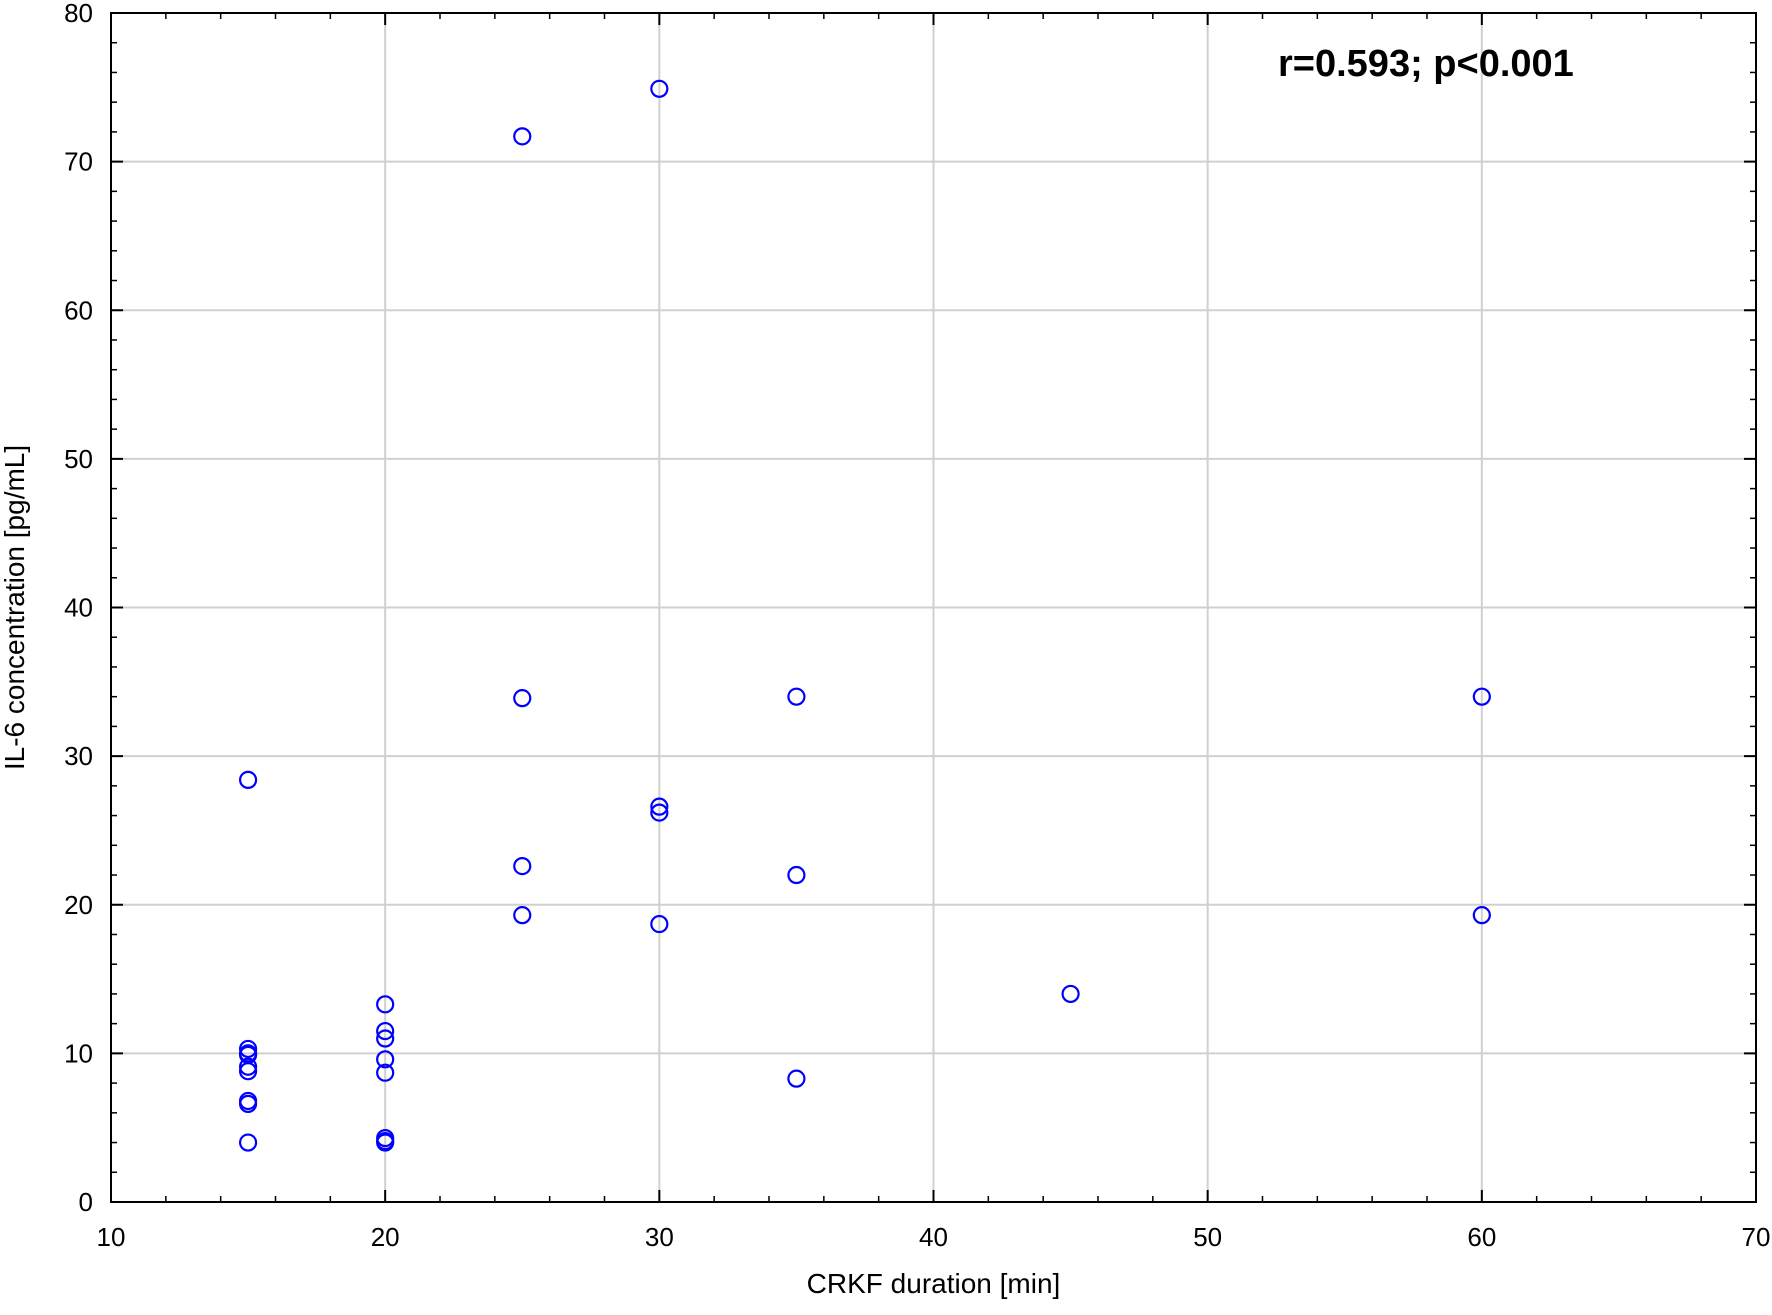 Image resolution: width=1772 pixels, height=1315 pixels. Describe the element at coordinates (934, 1283) in the screenshot. I see `x-axis-title: CRKF duration [min]` at that location.